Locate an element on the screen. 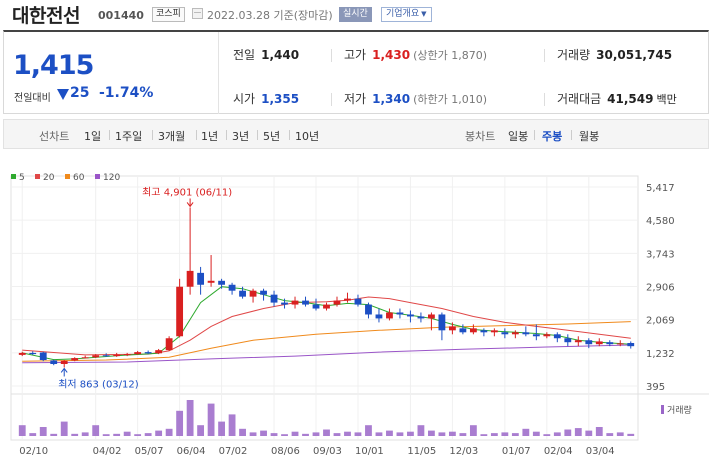 This screenshot has width=712, height=468. stock-name: 대한전선 is located at coordinates (46, 16).